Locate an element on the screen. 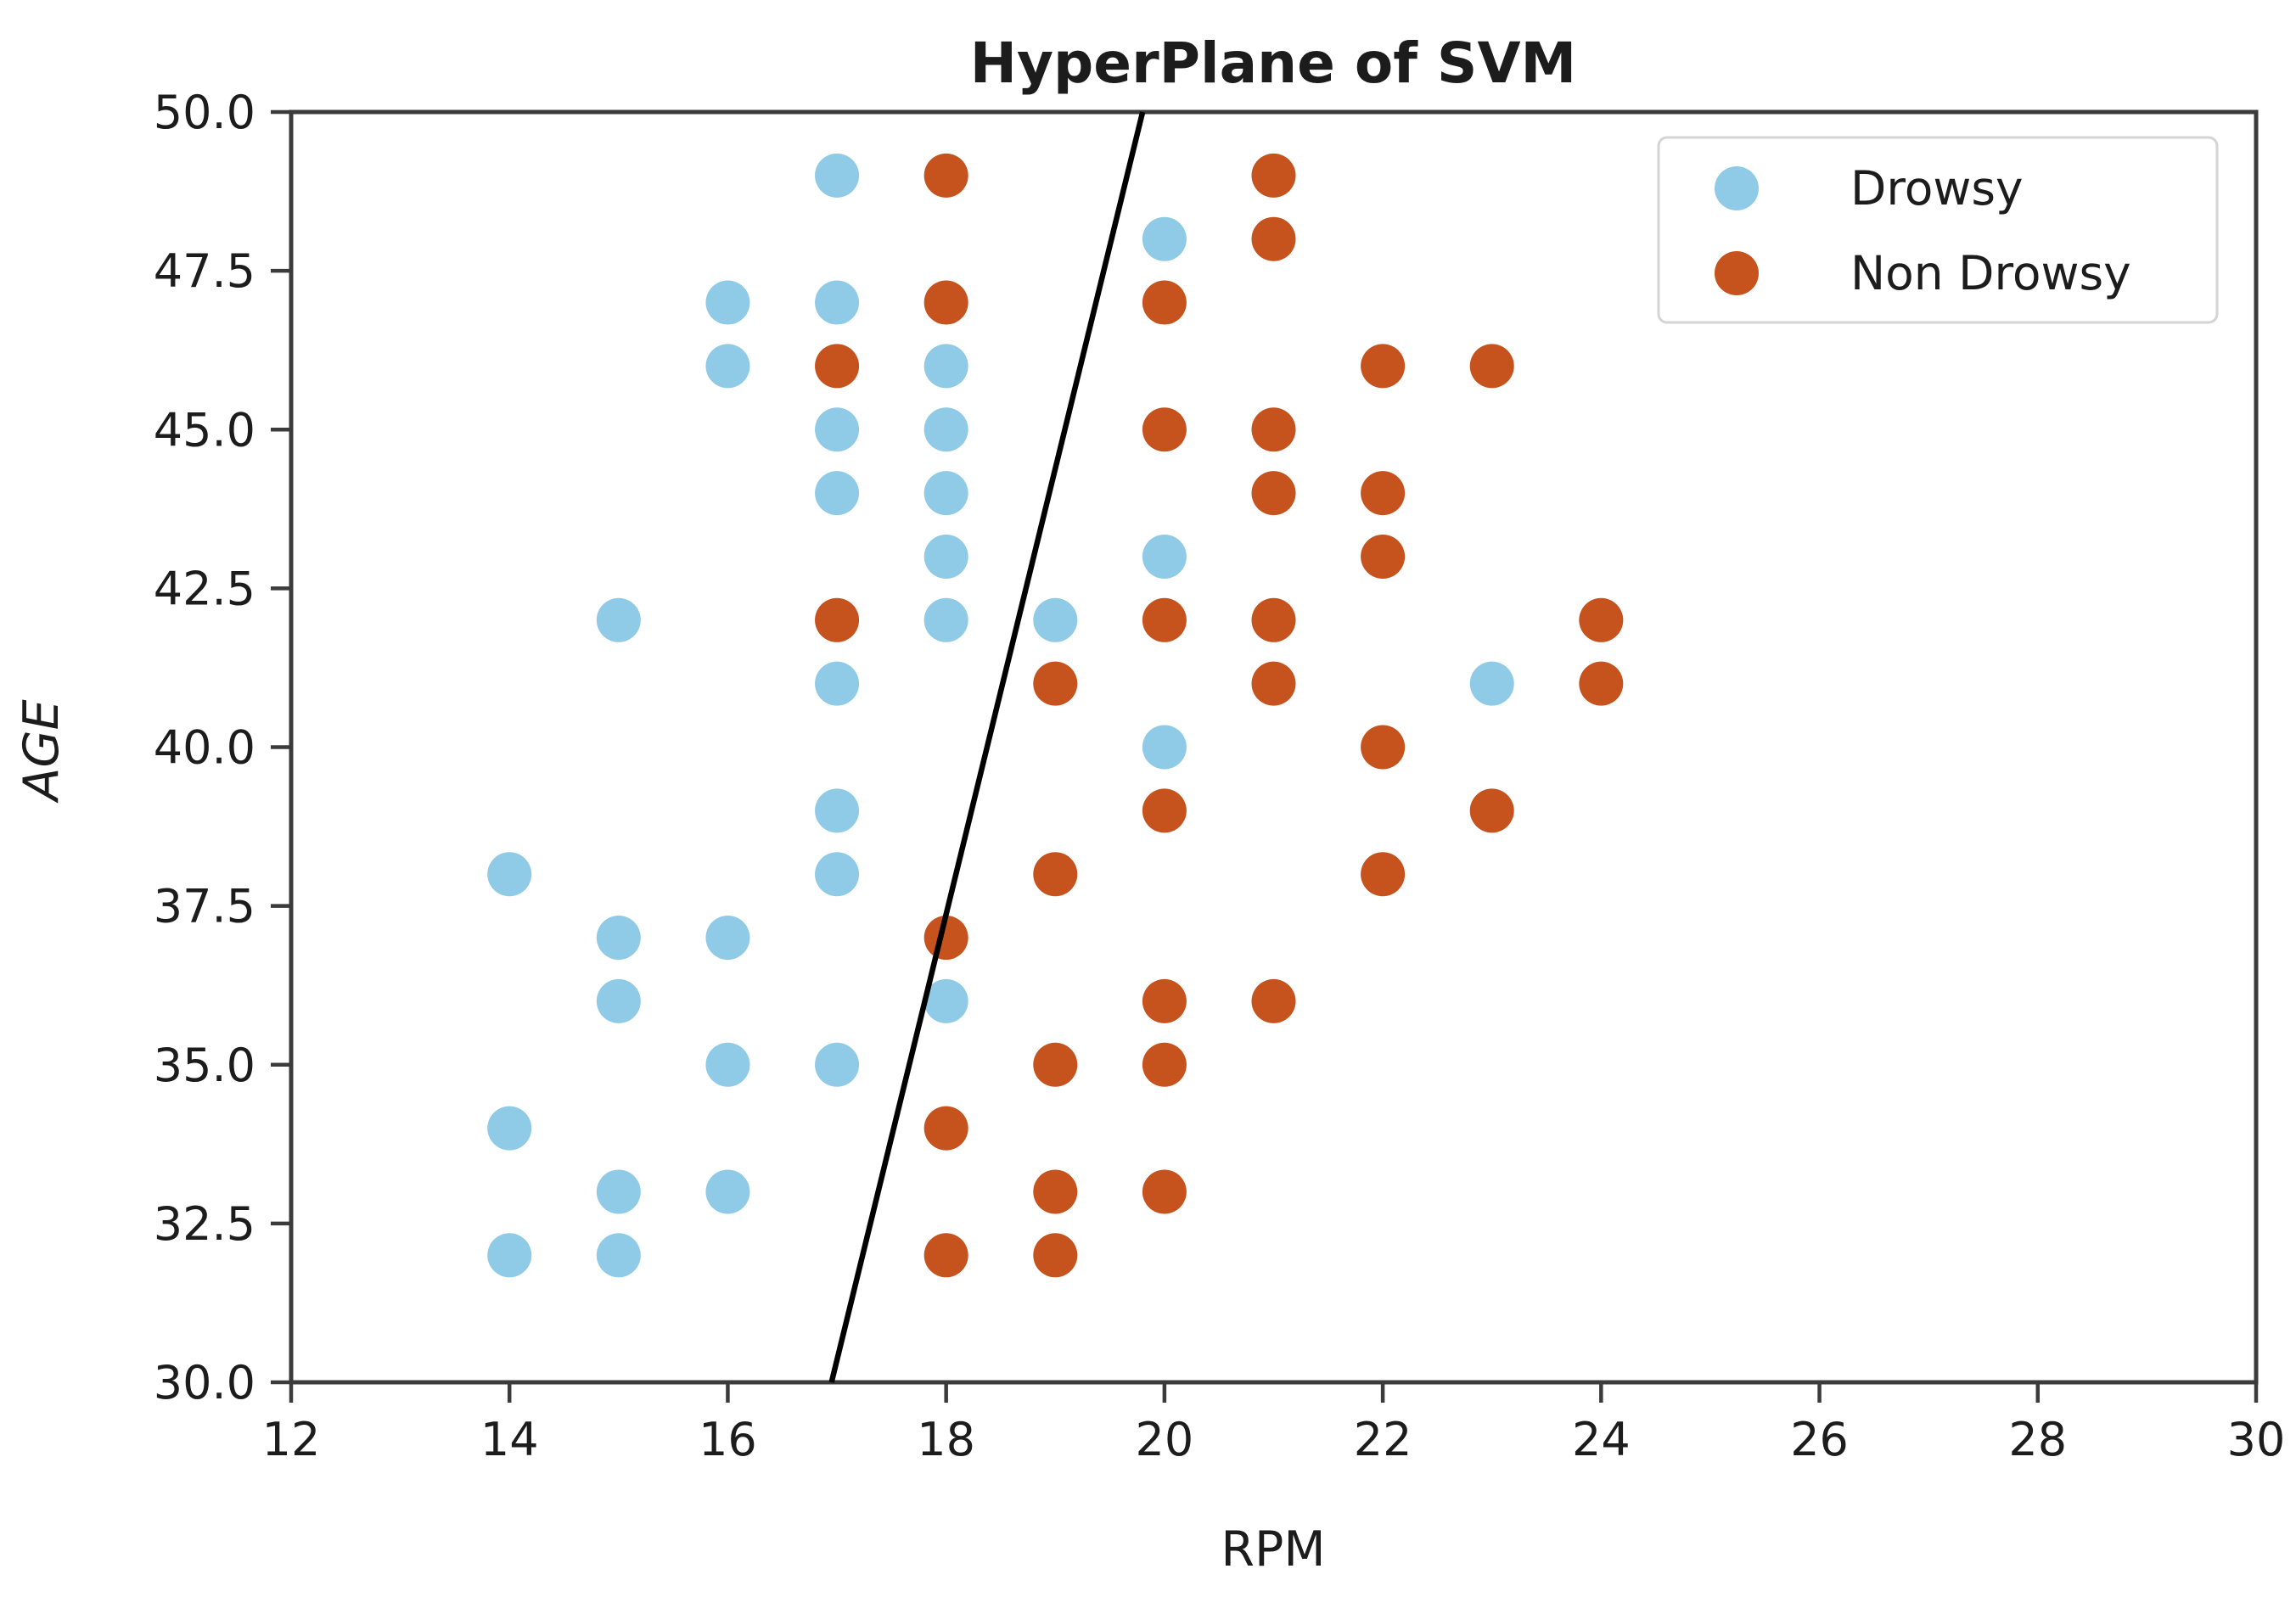  y-tick-label: 30.0 is located at coordinates (204, 1382).